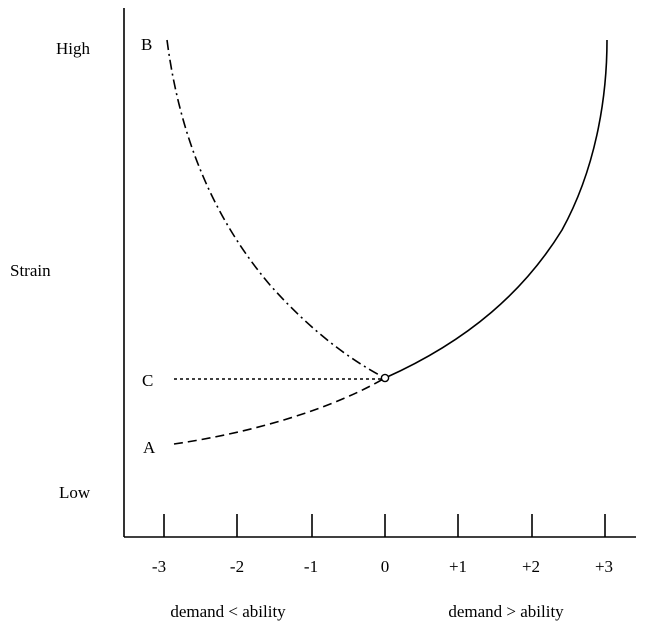 The width and height of the screenshot is (646, 633). I want to click on y-axis-title: Strain, so click(30, 270).